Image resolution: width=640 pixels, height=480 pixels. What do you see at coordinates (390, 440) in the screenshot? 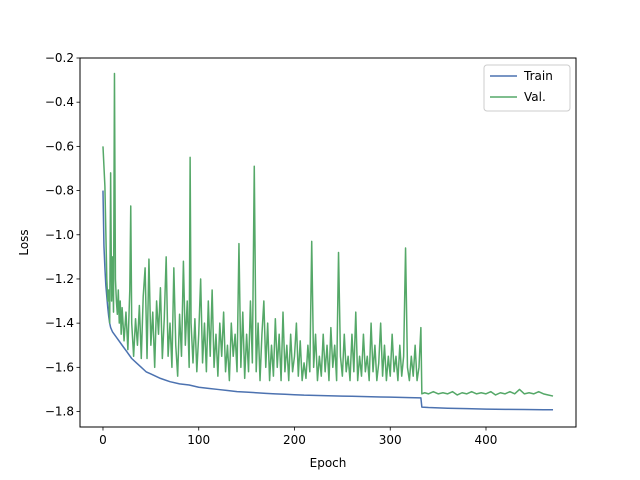
I see `x-tick-label: 300` at bounding box center [390, 440].